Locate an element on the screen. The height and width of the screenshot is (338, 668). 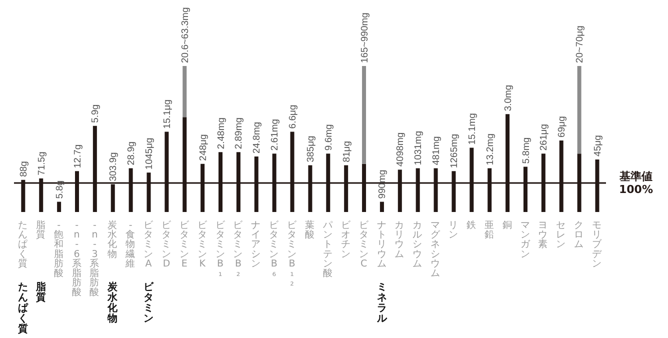
annotation: 28.9g is located at coordinates (132, 153).